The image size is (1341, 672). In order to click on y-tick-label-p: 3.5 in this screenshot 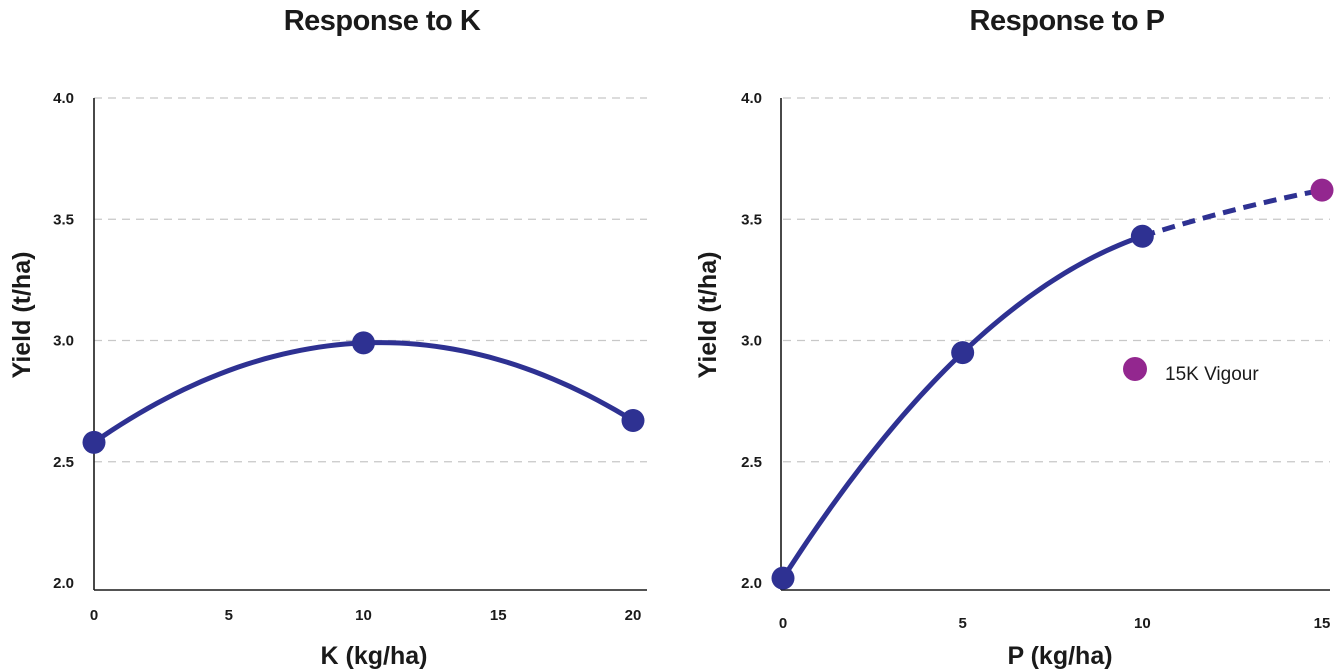, I will do `click(751, 219)`.